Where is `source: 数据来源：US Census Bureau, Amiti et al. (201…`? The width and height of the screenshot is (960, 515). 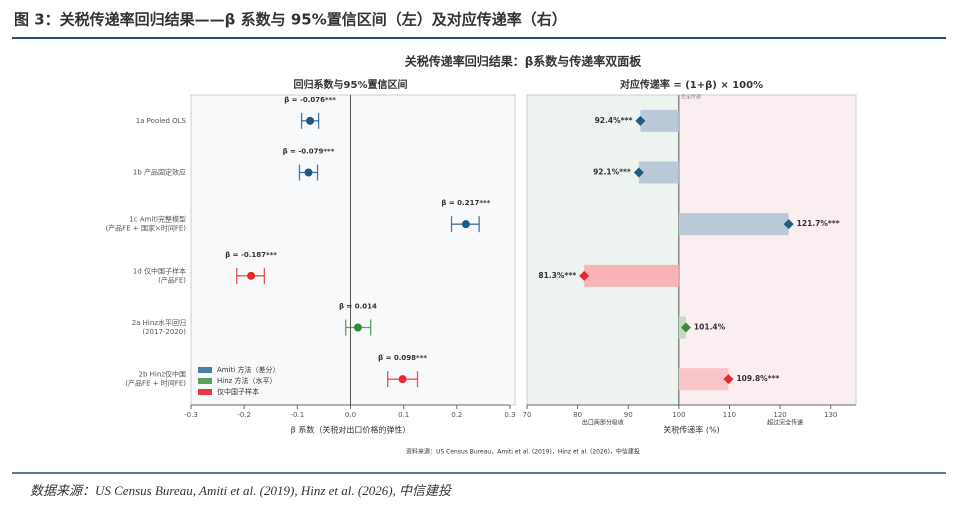 source: 数据来源：US Census Bureau, Amiti et al. (201… is located at coordinates (241, 490).